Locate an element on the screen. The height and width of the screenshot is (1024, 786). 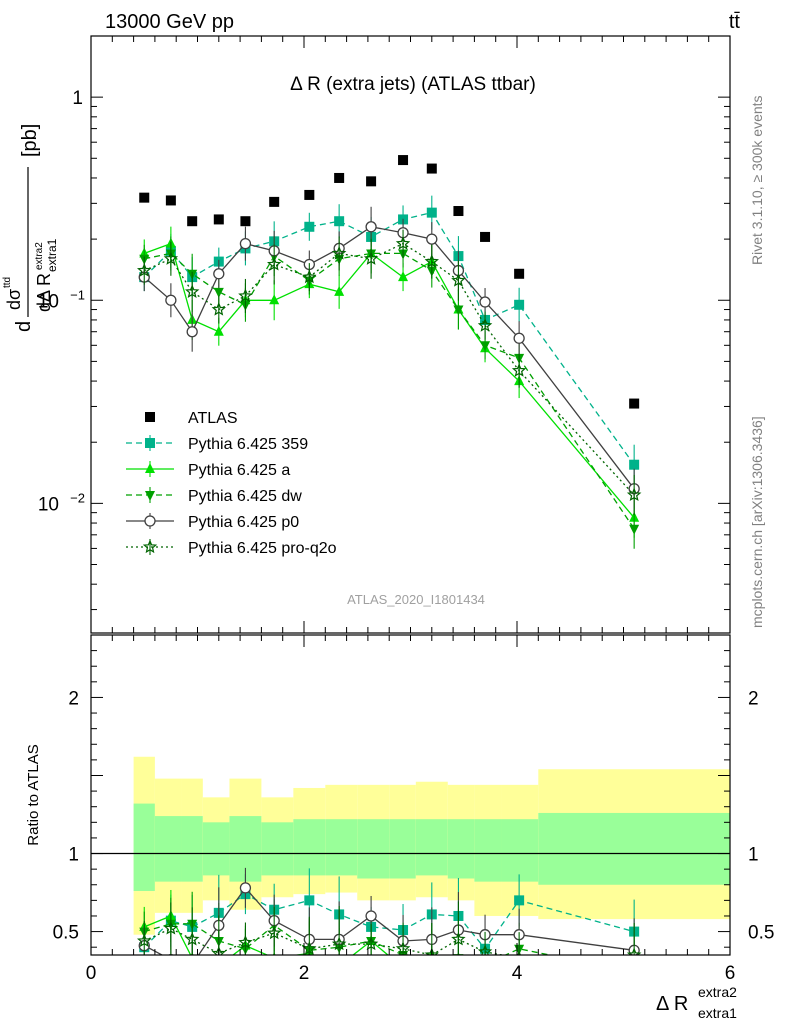
legend-entry: Pythia 6.425 359 is located at coordinates (217, 444).